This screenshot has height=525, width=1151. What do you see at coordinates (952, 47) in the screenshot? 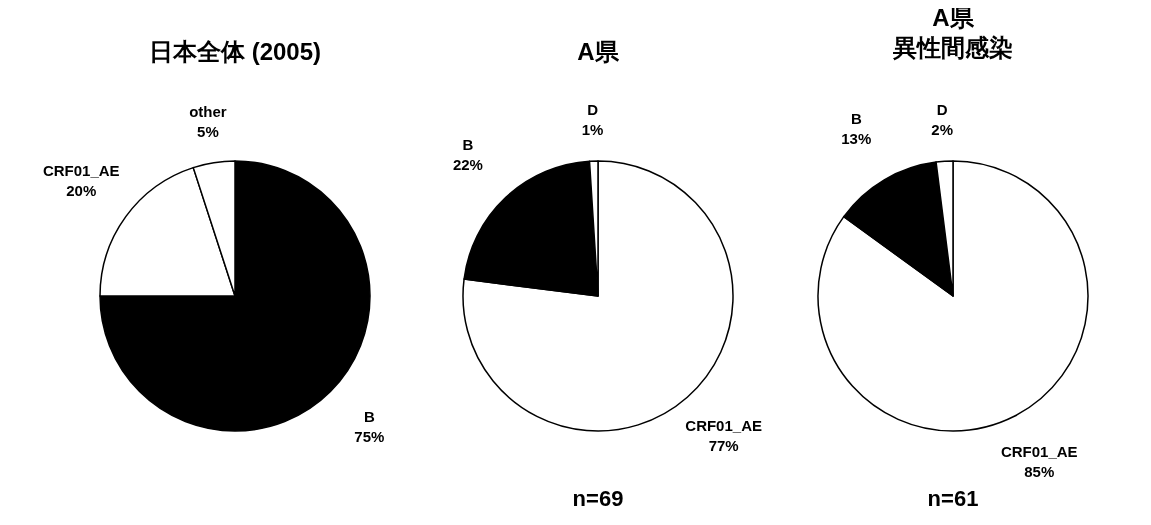
I see `chart-subtitle: 異性間感染` at bounding box center [952, 47].